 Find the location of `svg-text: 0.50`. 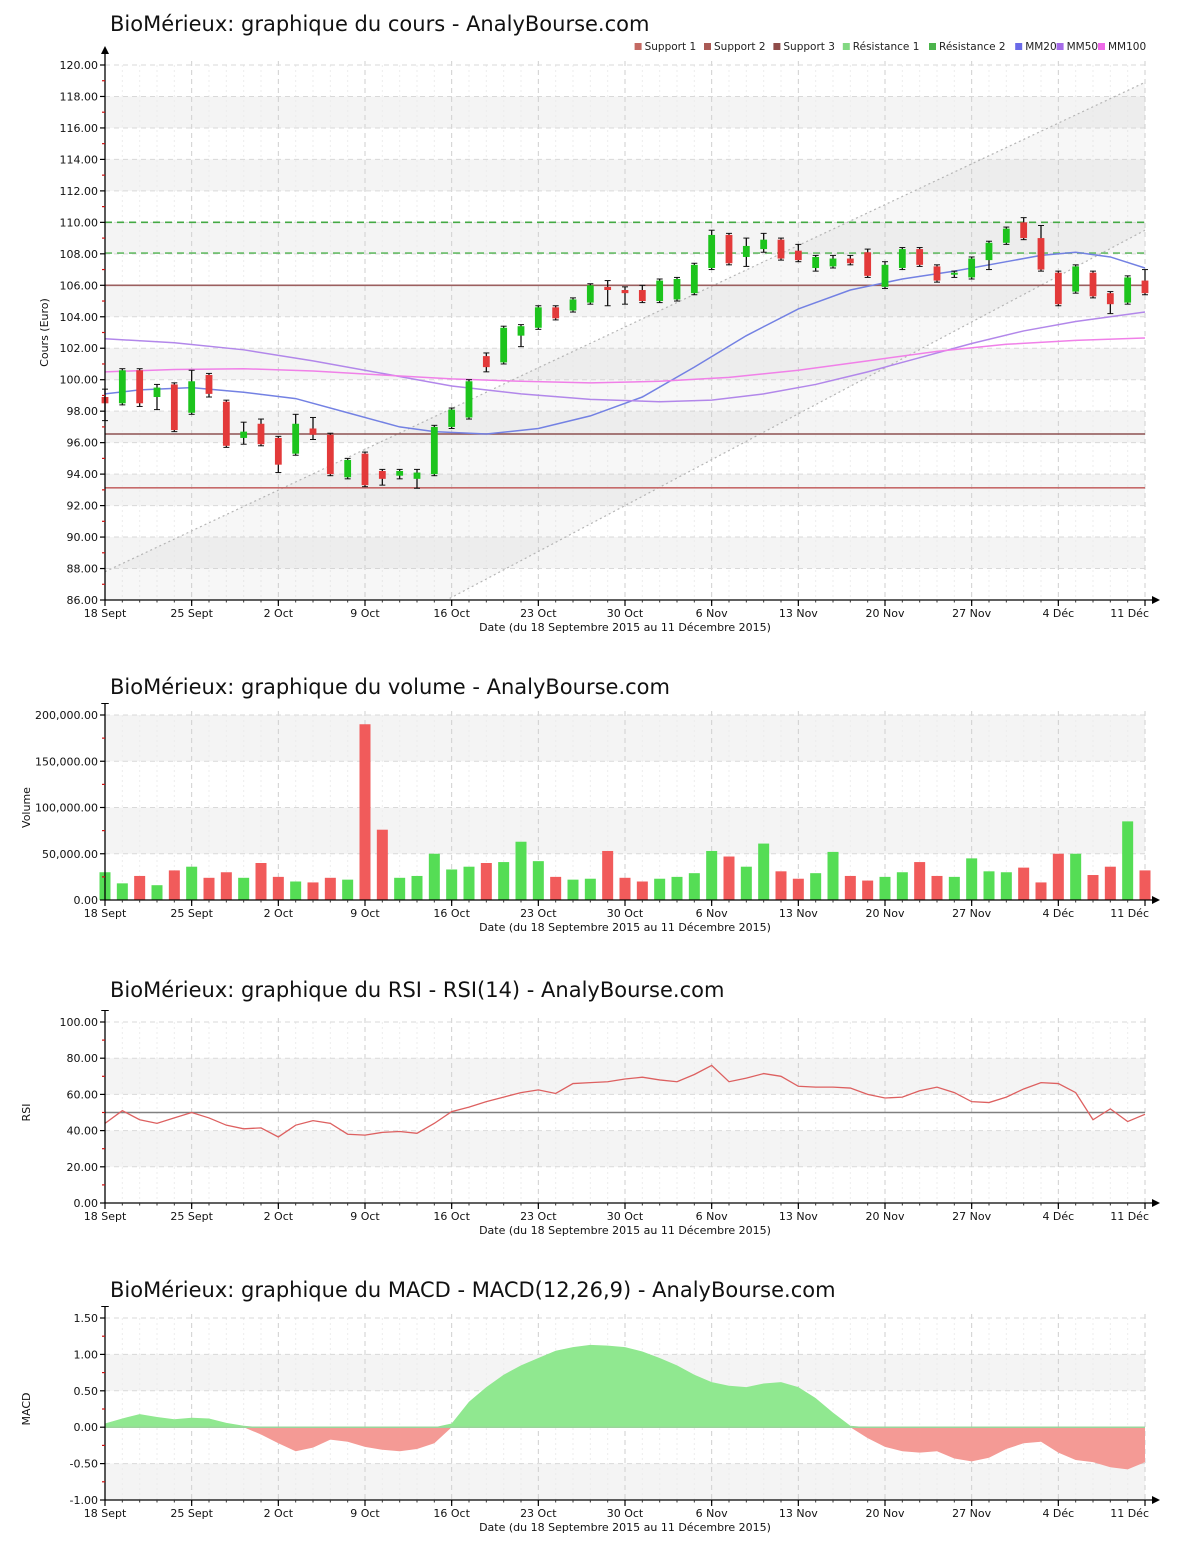

svg-text: 0.50 is located at coordinates (86, 1391).